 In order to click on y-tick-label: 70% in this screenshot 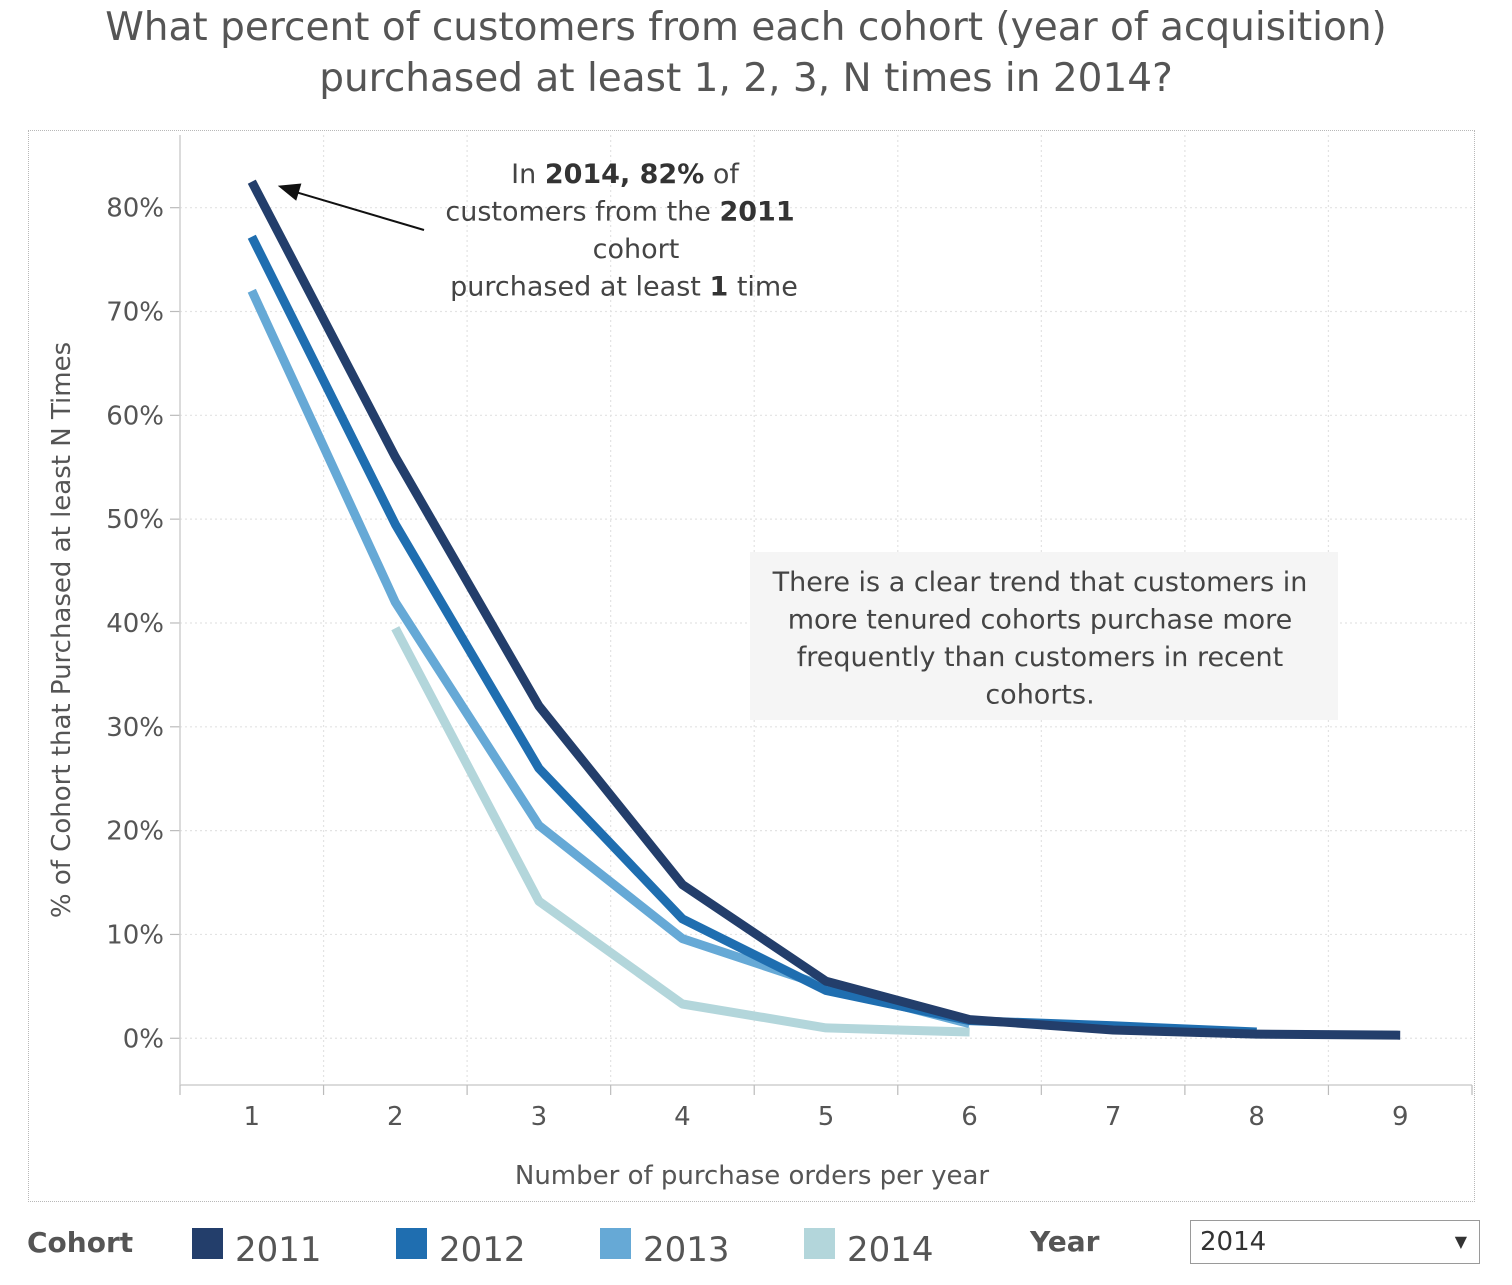, I will do `click(135, 313)`.